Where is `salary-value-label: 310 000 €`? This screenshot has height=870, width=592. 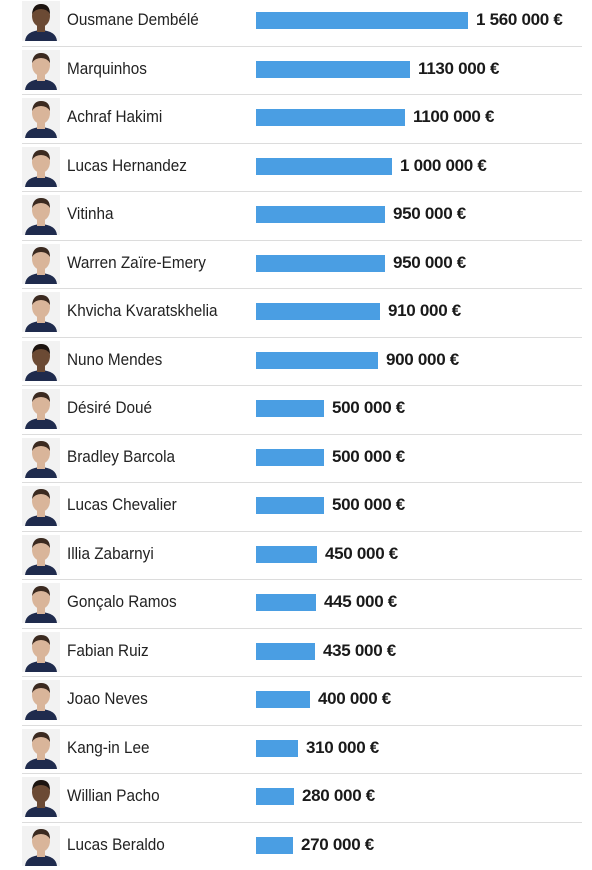
salary-value-label: 310 000 € is located at coordinates (342, 748).